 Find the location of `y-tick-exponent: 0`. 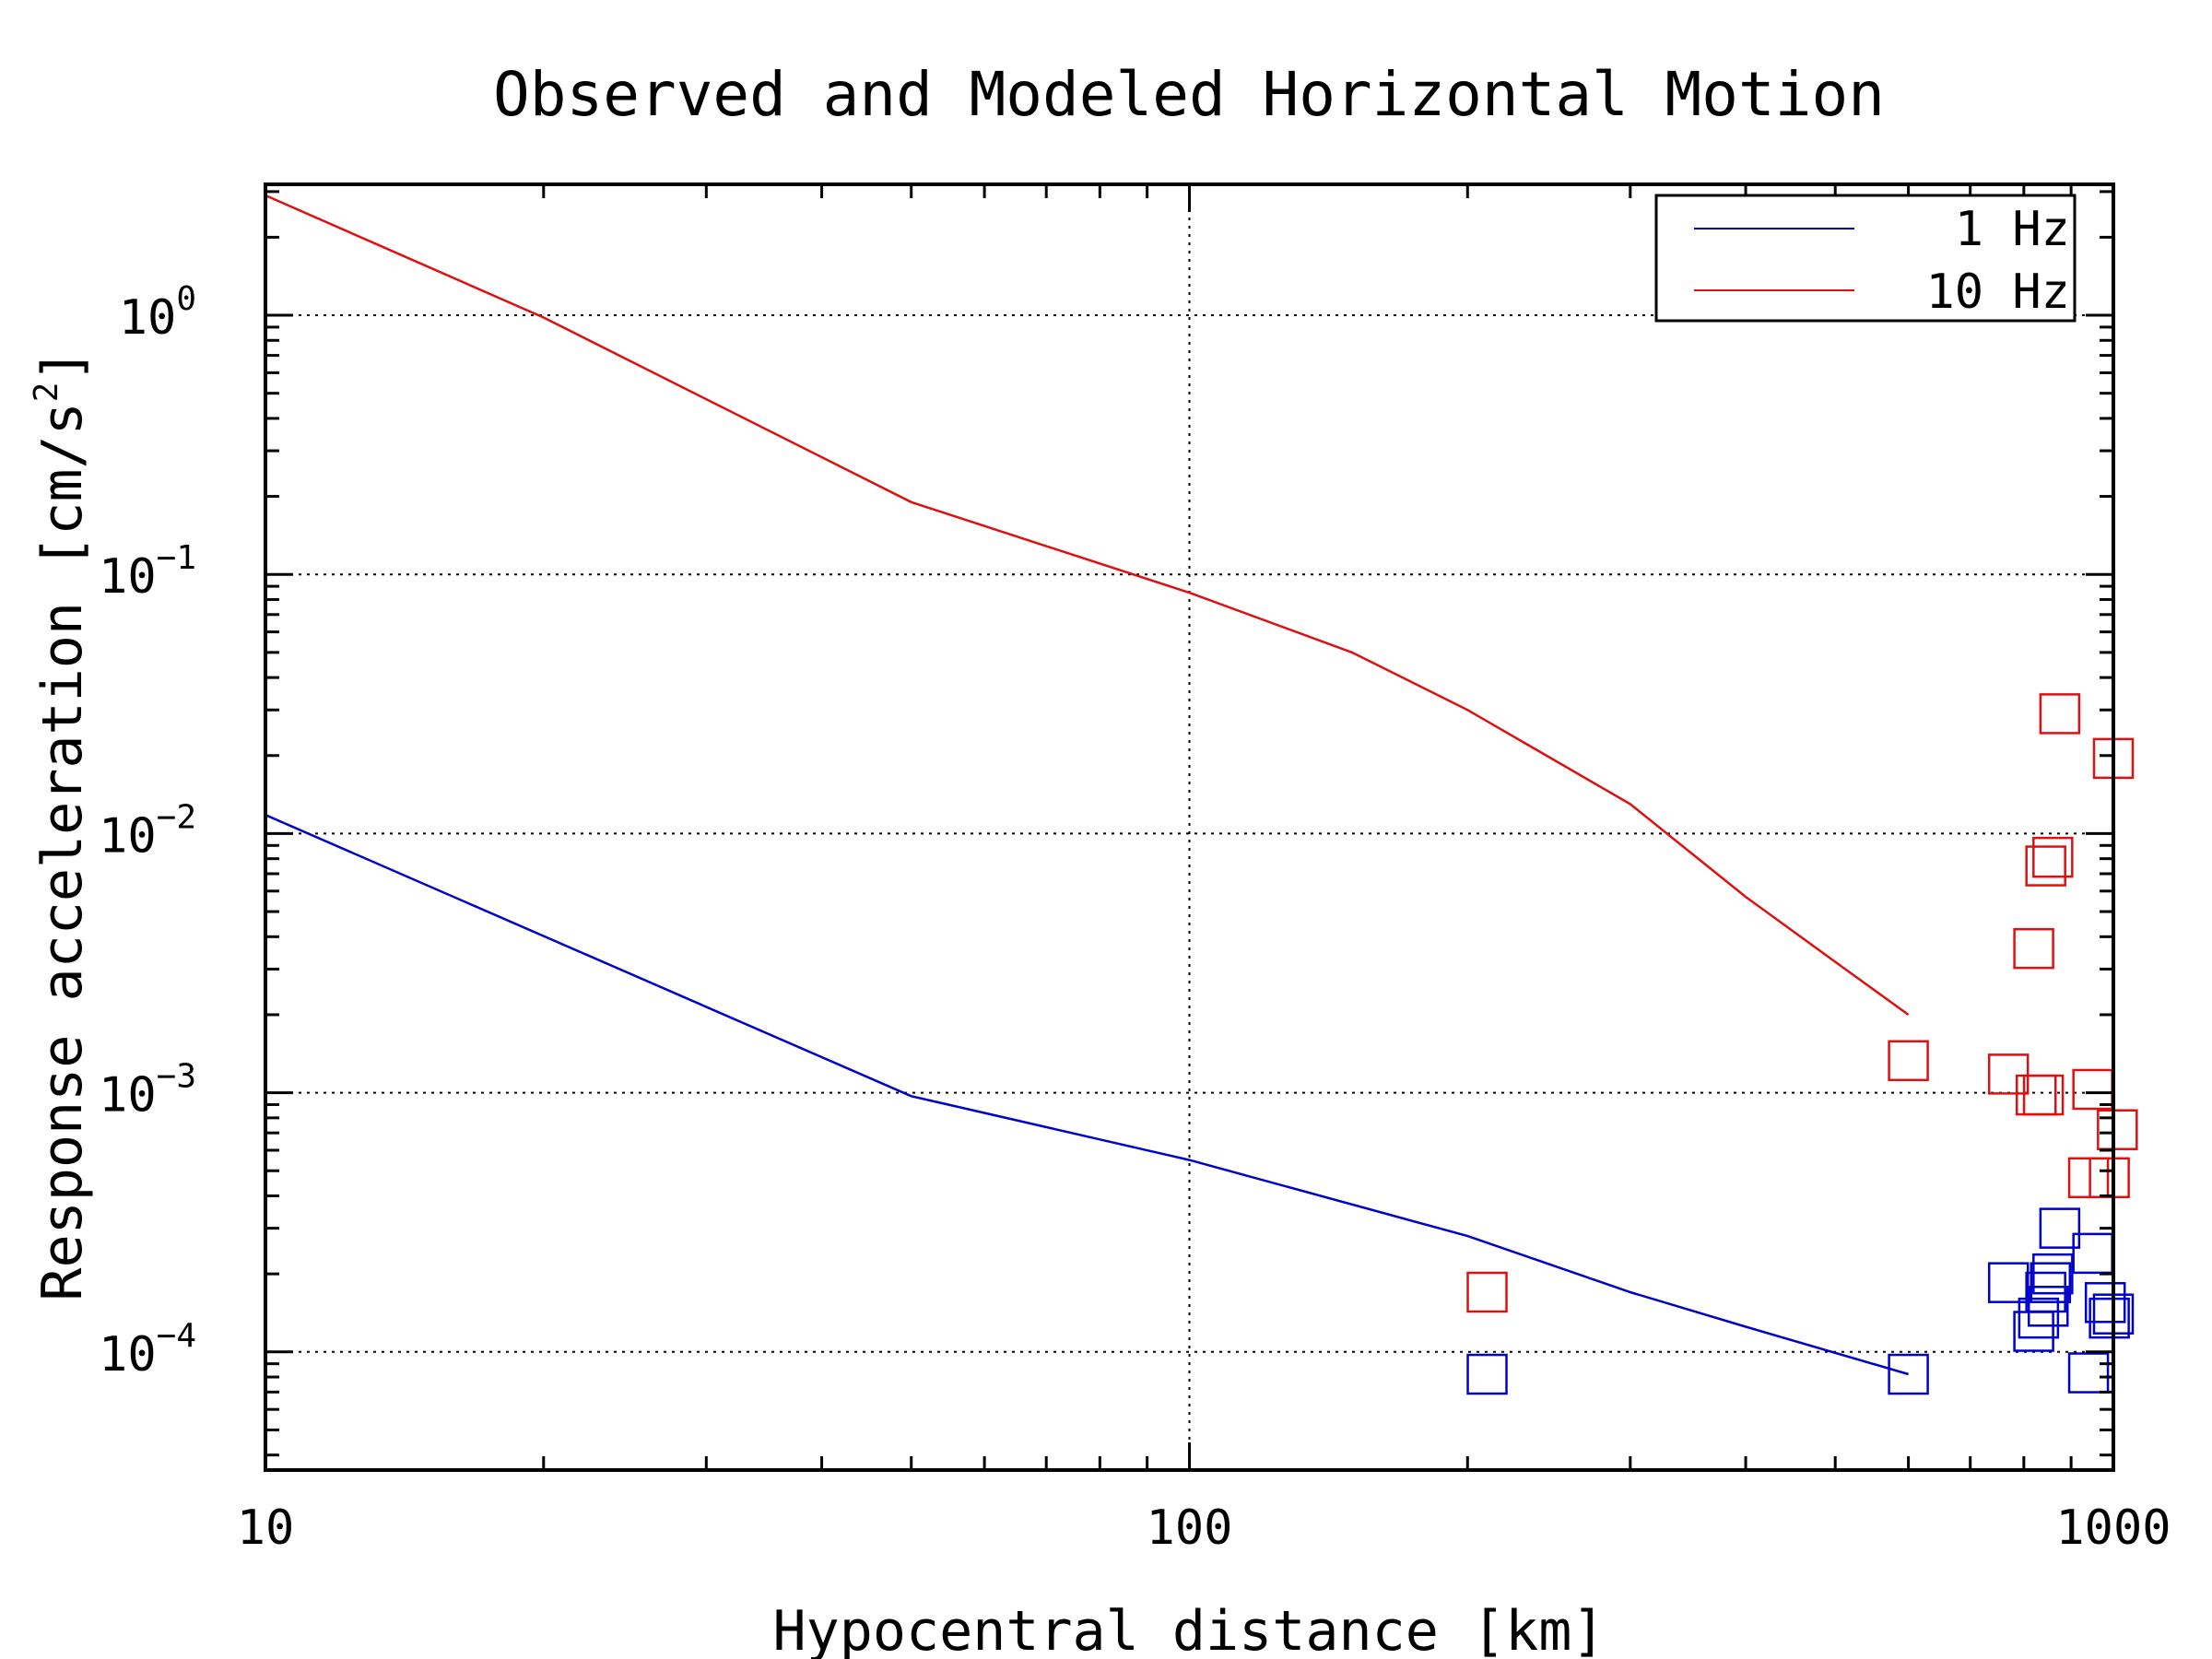

y-tick-exponent: 0 is located at coordinates (186, 299).